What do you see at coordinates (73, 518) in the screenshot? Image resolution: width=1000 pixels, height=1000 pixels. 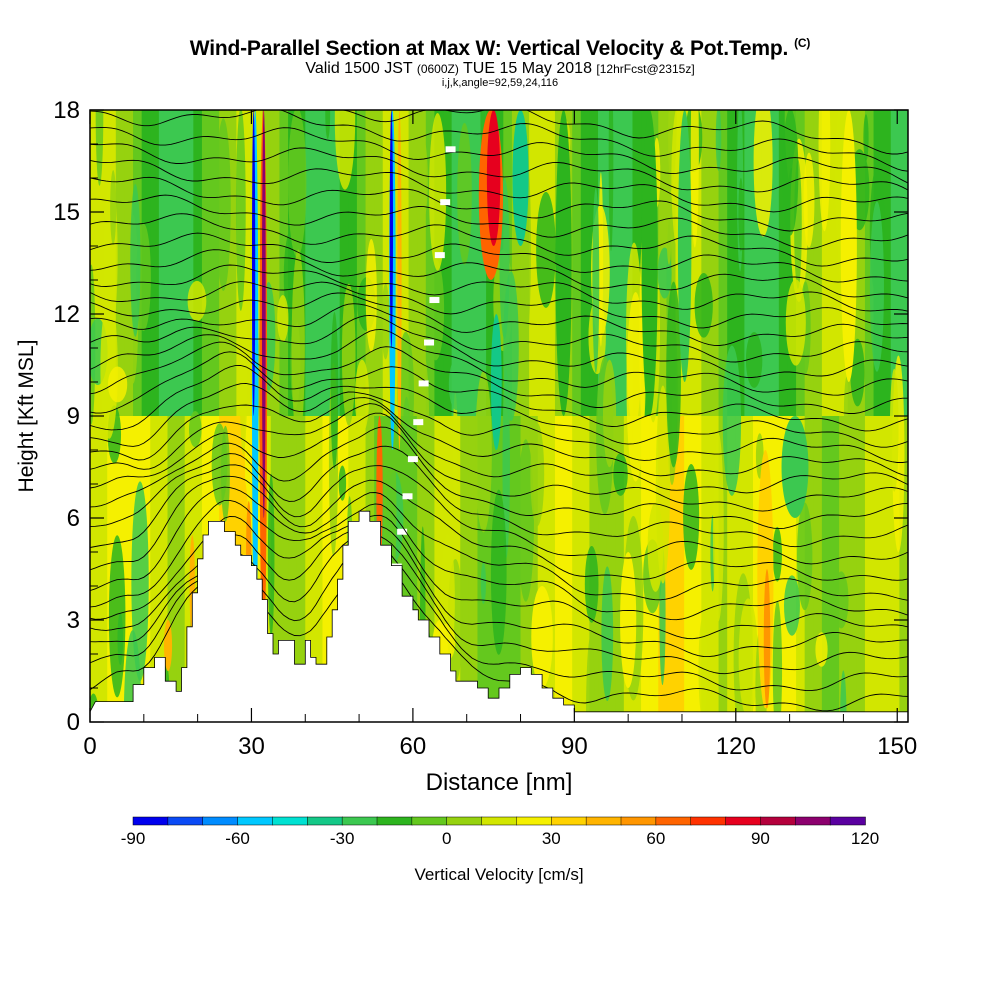 I see `y-tick-label: 6` at bounding box center [73, 518].